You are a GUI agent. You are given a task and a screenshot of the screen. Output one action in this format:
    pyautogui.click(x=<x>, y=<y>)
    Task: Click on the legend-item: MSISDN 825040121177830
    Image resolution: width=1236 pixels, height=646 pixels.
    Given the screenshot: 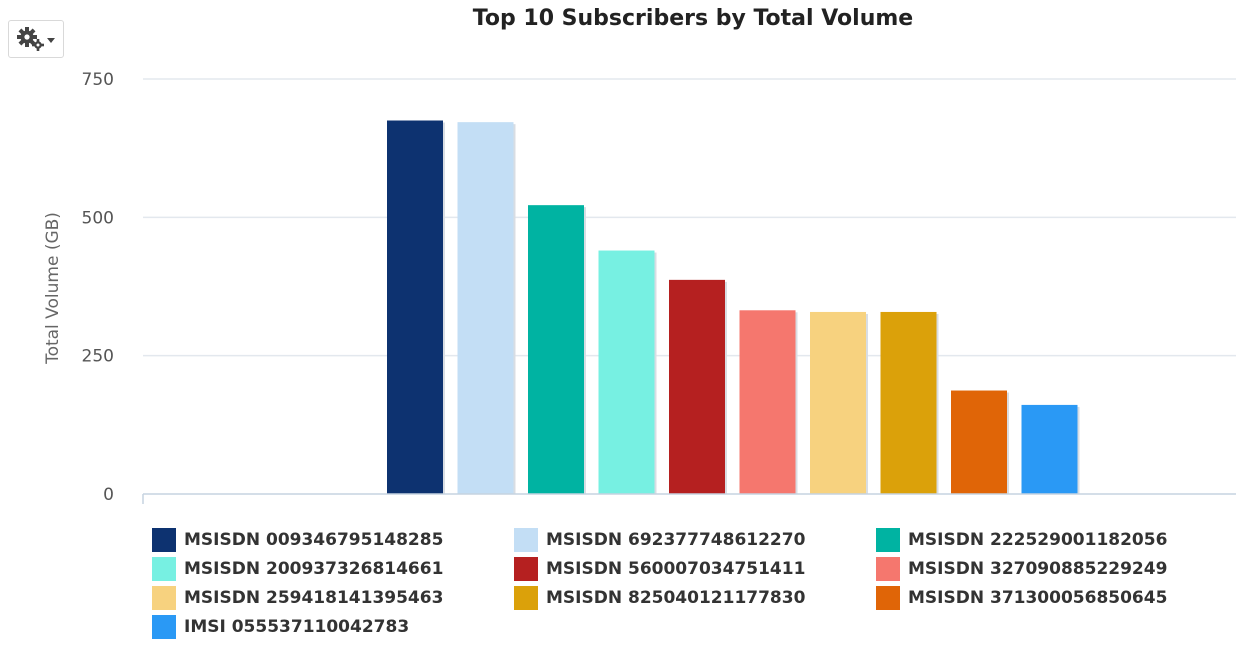 What is the action you would take?
    pyautogui.click(x=695, y=598)
    